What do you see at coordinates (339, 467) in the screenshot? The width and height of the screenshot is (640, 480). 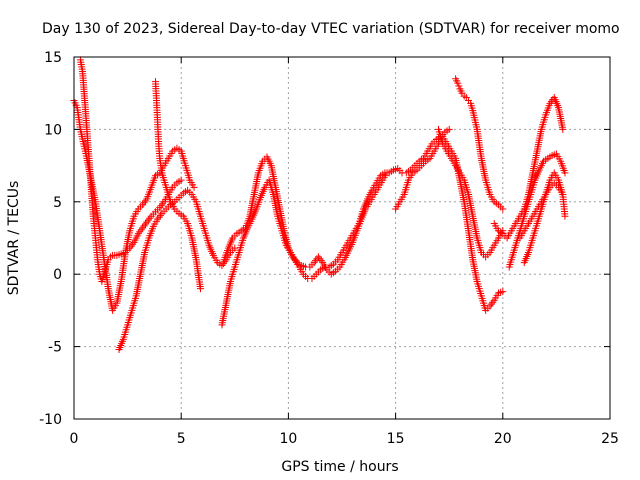 I see `x-axis-label: GPS time / hours` at bounding box center [339, 467].